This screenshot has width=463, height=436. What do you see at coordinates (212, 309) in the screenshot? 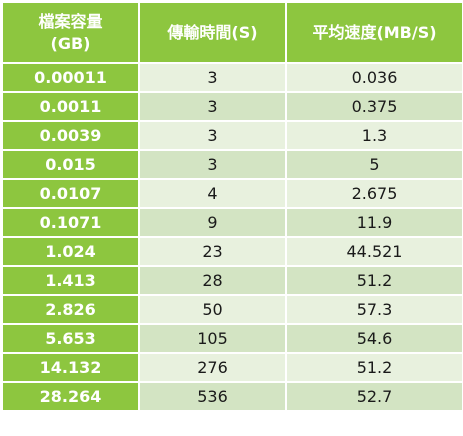
I see `transfer-time-cell: 50` at bounding box center [212, 309].